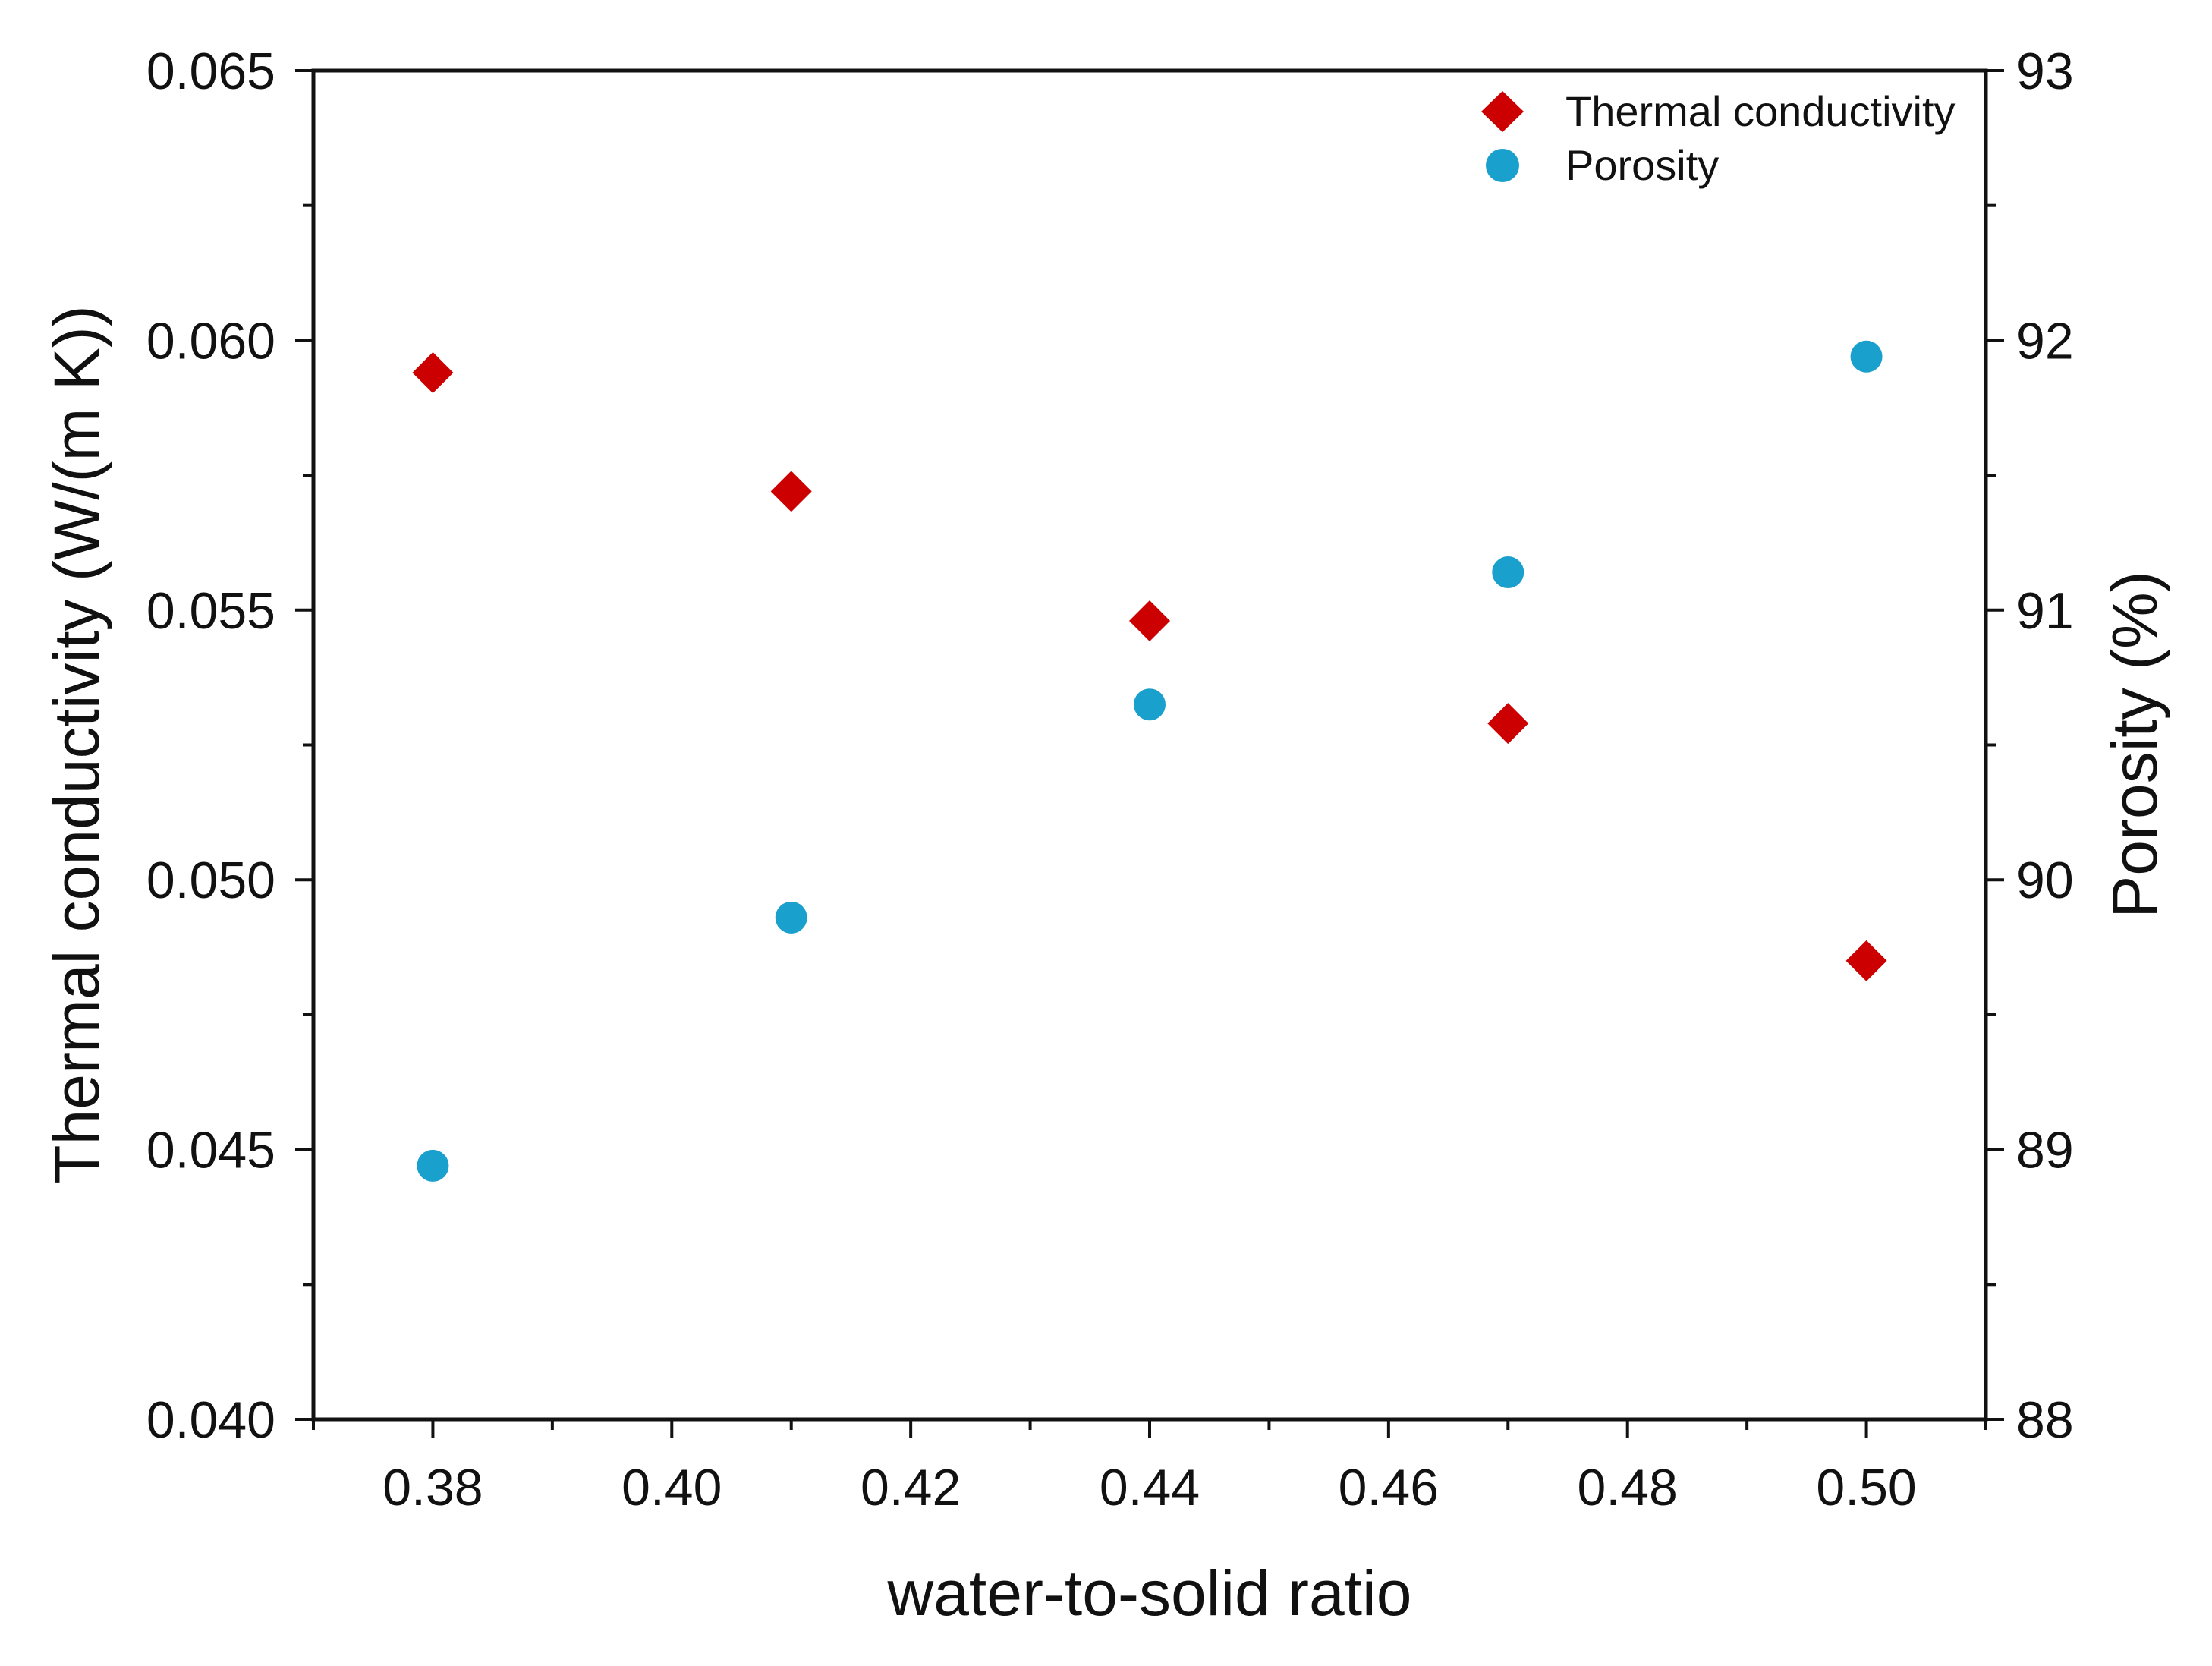 The width and height of the screenshot is (2212, 1666). Describe the element at coordinates (2045, 881) in the screenshot. I see `y2-tick-label: 90` at that location.